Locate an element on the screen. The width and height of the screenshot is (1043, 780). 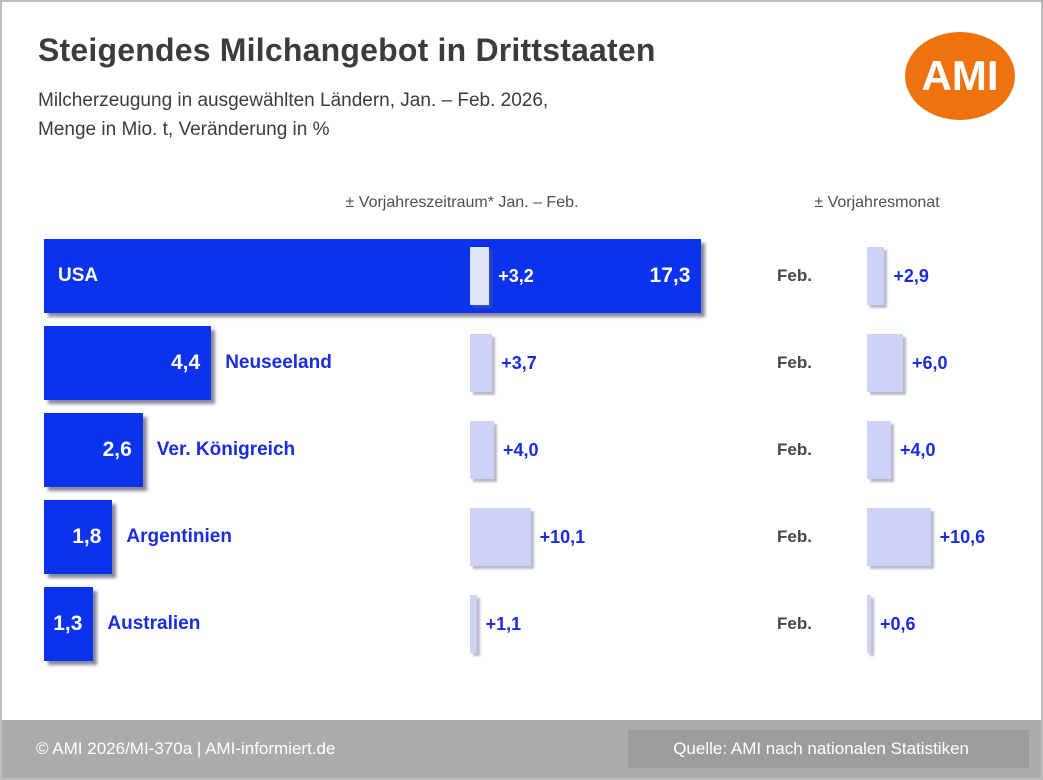
country-label: Neuseeland is located at coordinates (278, 362).